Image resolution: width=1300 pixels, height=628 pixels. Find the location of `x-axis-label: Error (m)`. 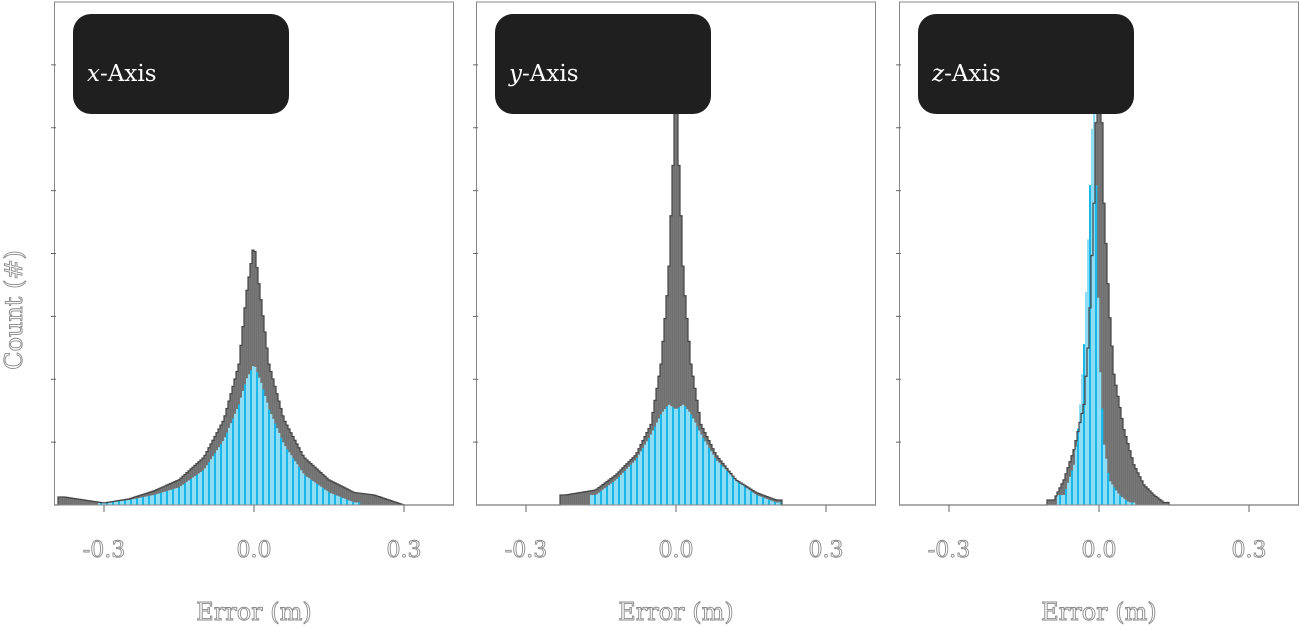

x-axis-label: Error (m) is located at coordinates (676, 612).